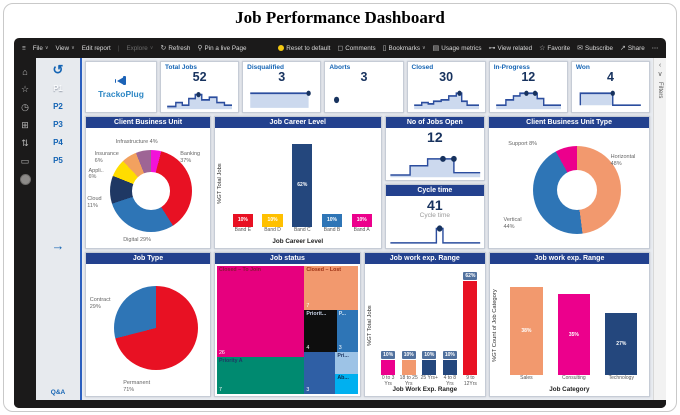 The height and width of the screenshot is (415, 680). Describe the element at coordinates (446, 87) in the screenshot. I see `kpi-card-closed: Closed 30` at that location.